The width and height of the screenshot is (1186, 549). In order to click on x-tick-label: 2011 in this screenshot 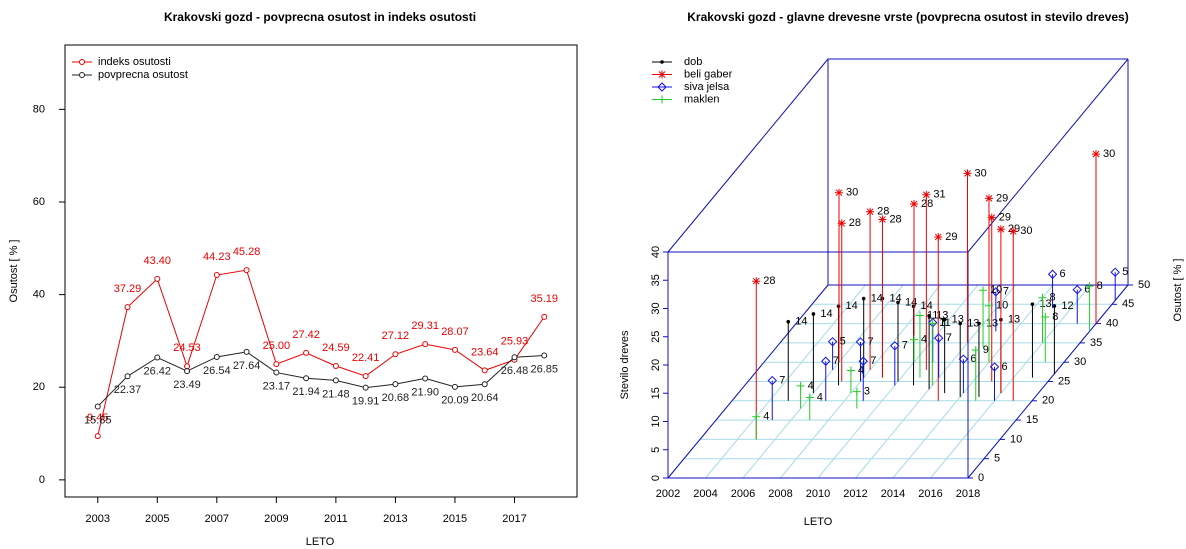, I will do `click(336, 519)`.